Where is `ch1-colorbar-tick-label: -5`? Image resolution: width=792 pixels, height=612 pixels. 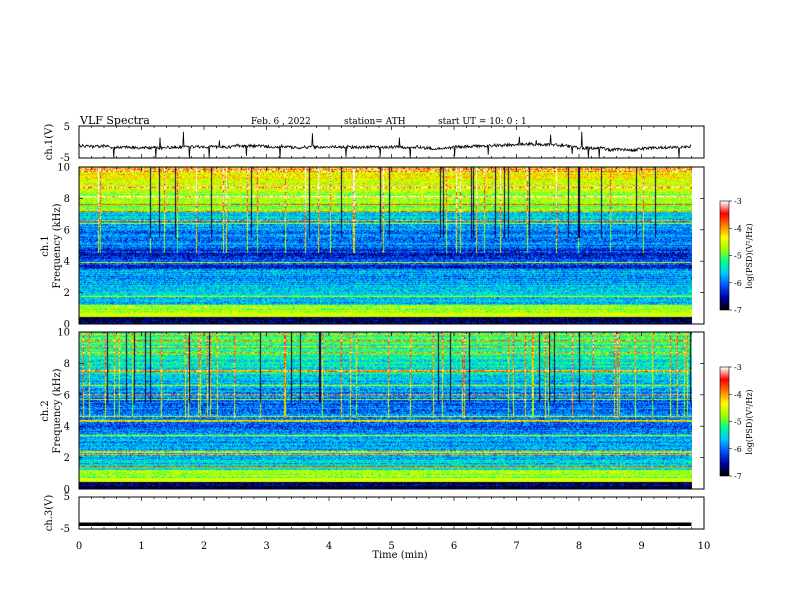 ch1-colorbar-tick-label: -5 is located at coordinates (738, 256).